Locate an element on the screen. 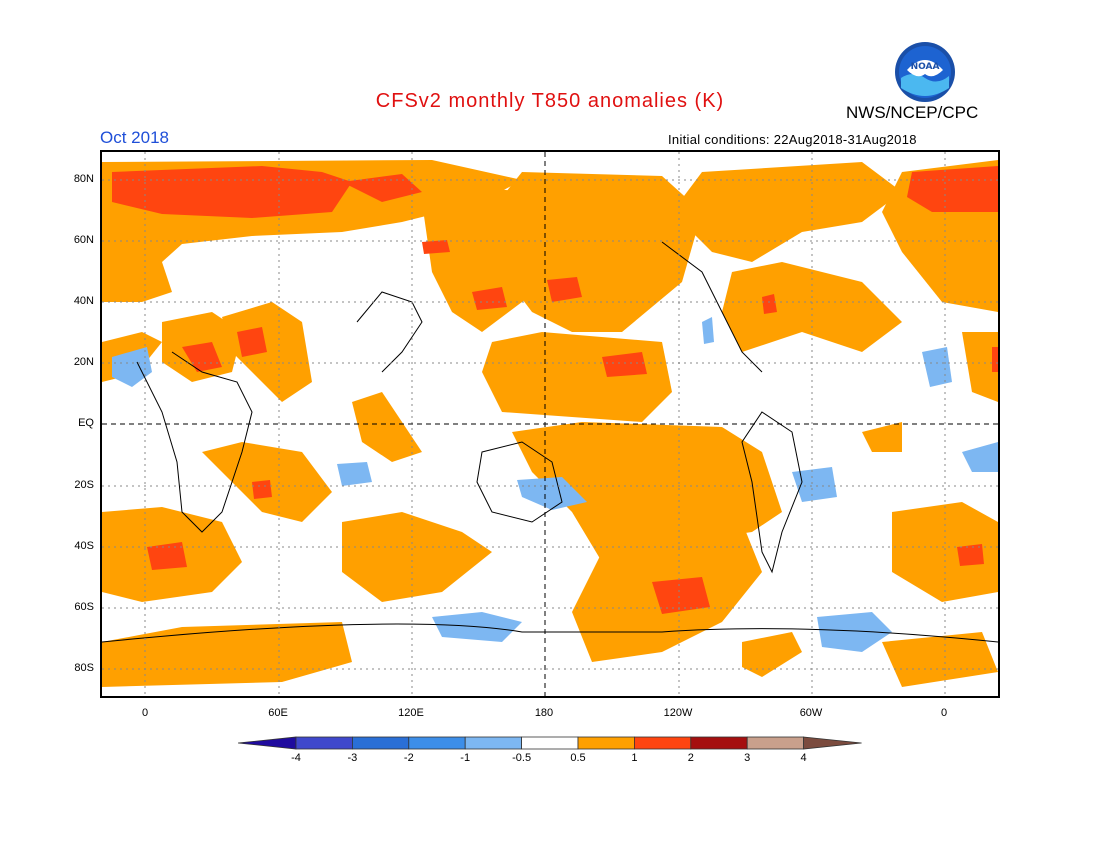  map-title: CFSv2 monthly T850 anomalies (K) is located at coordinates (550, 101).